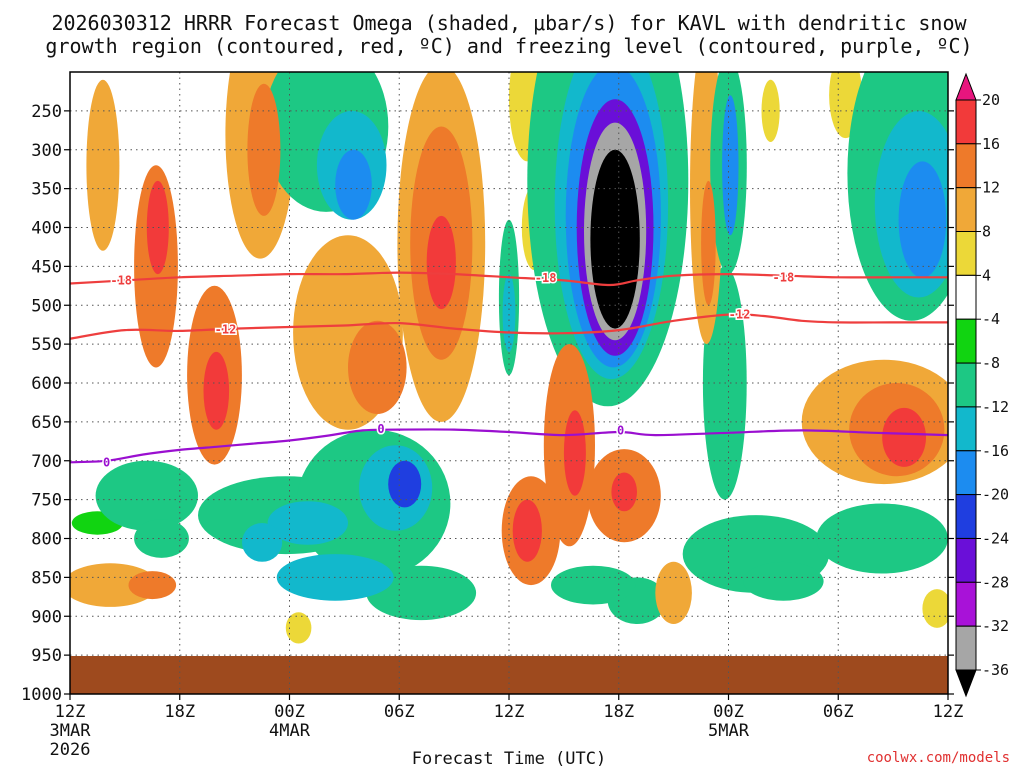 Image resolution: width=1024 pixels, height=772 pixels. What do you see at coordinates (991, 144) in the screenshot?
I see `colorbar-tick-label: 16` at bounding box center [991, 144].